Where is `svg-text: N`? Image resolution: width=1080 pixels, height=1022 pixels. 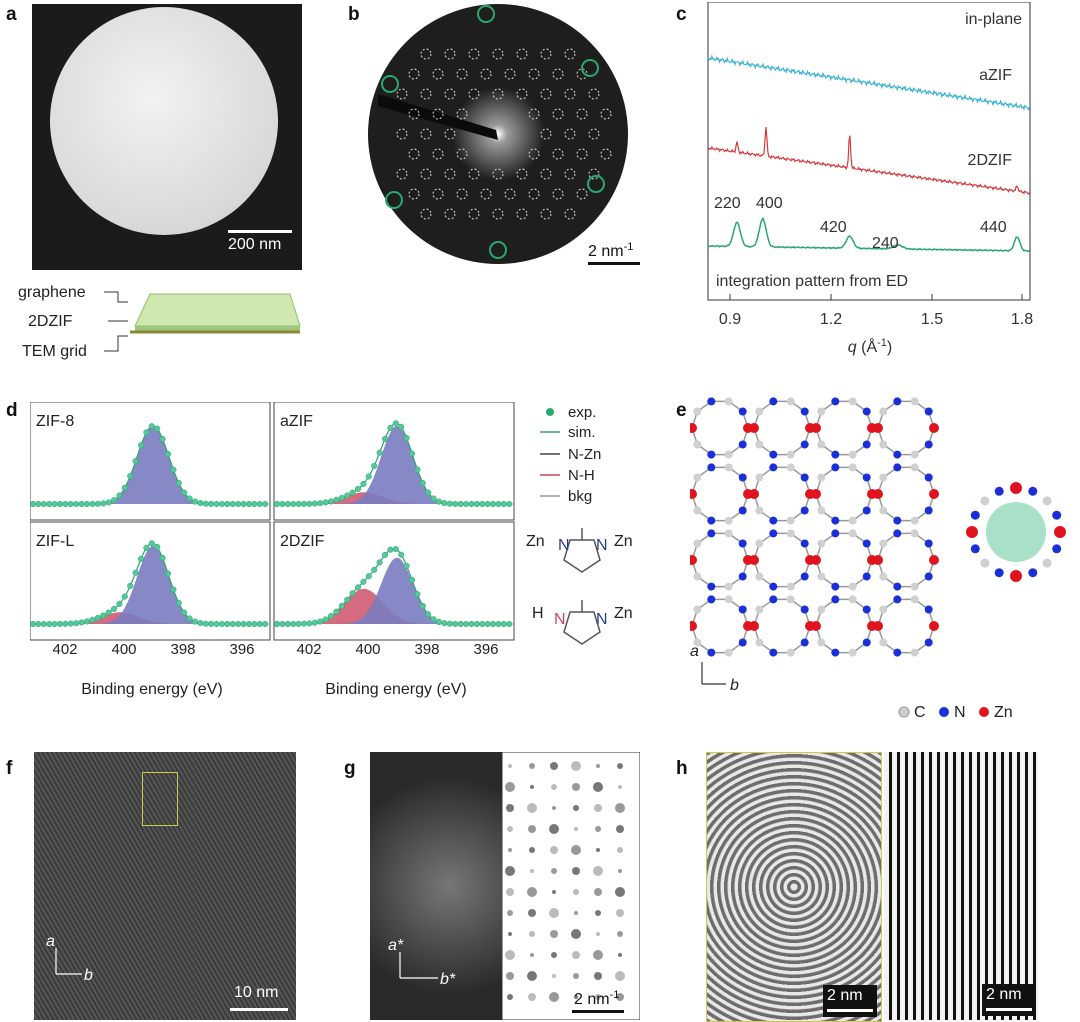
svg-text: N is located at coordinates (564, 545).